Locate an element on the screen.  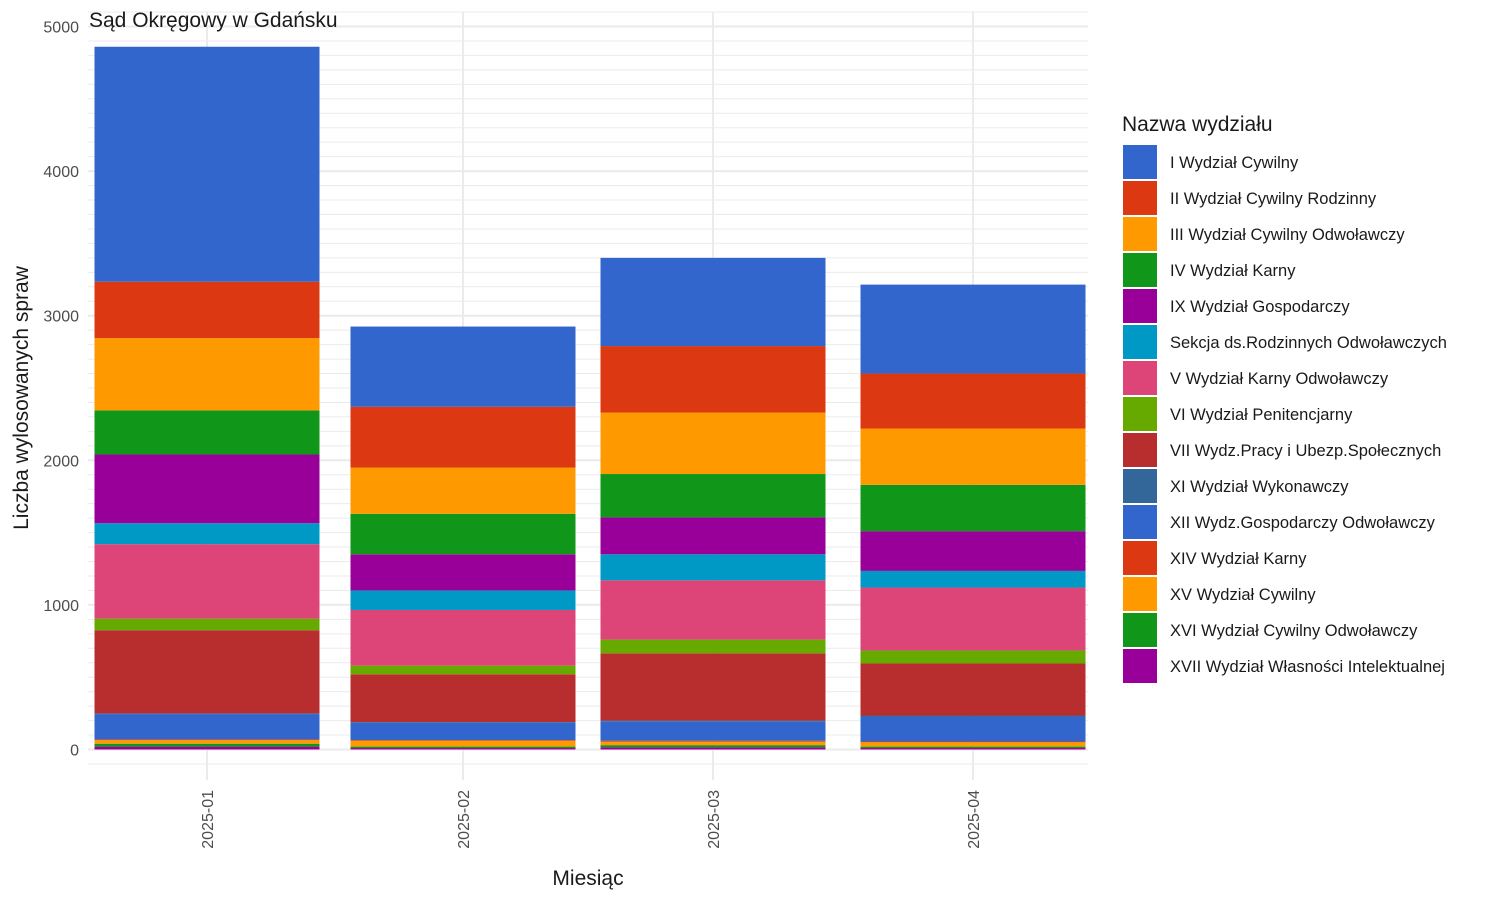
legend-label: VI Wydział Penitencjarny is located at coordinates (1261, 415).